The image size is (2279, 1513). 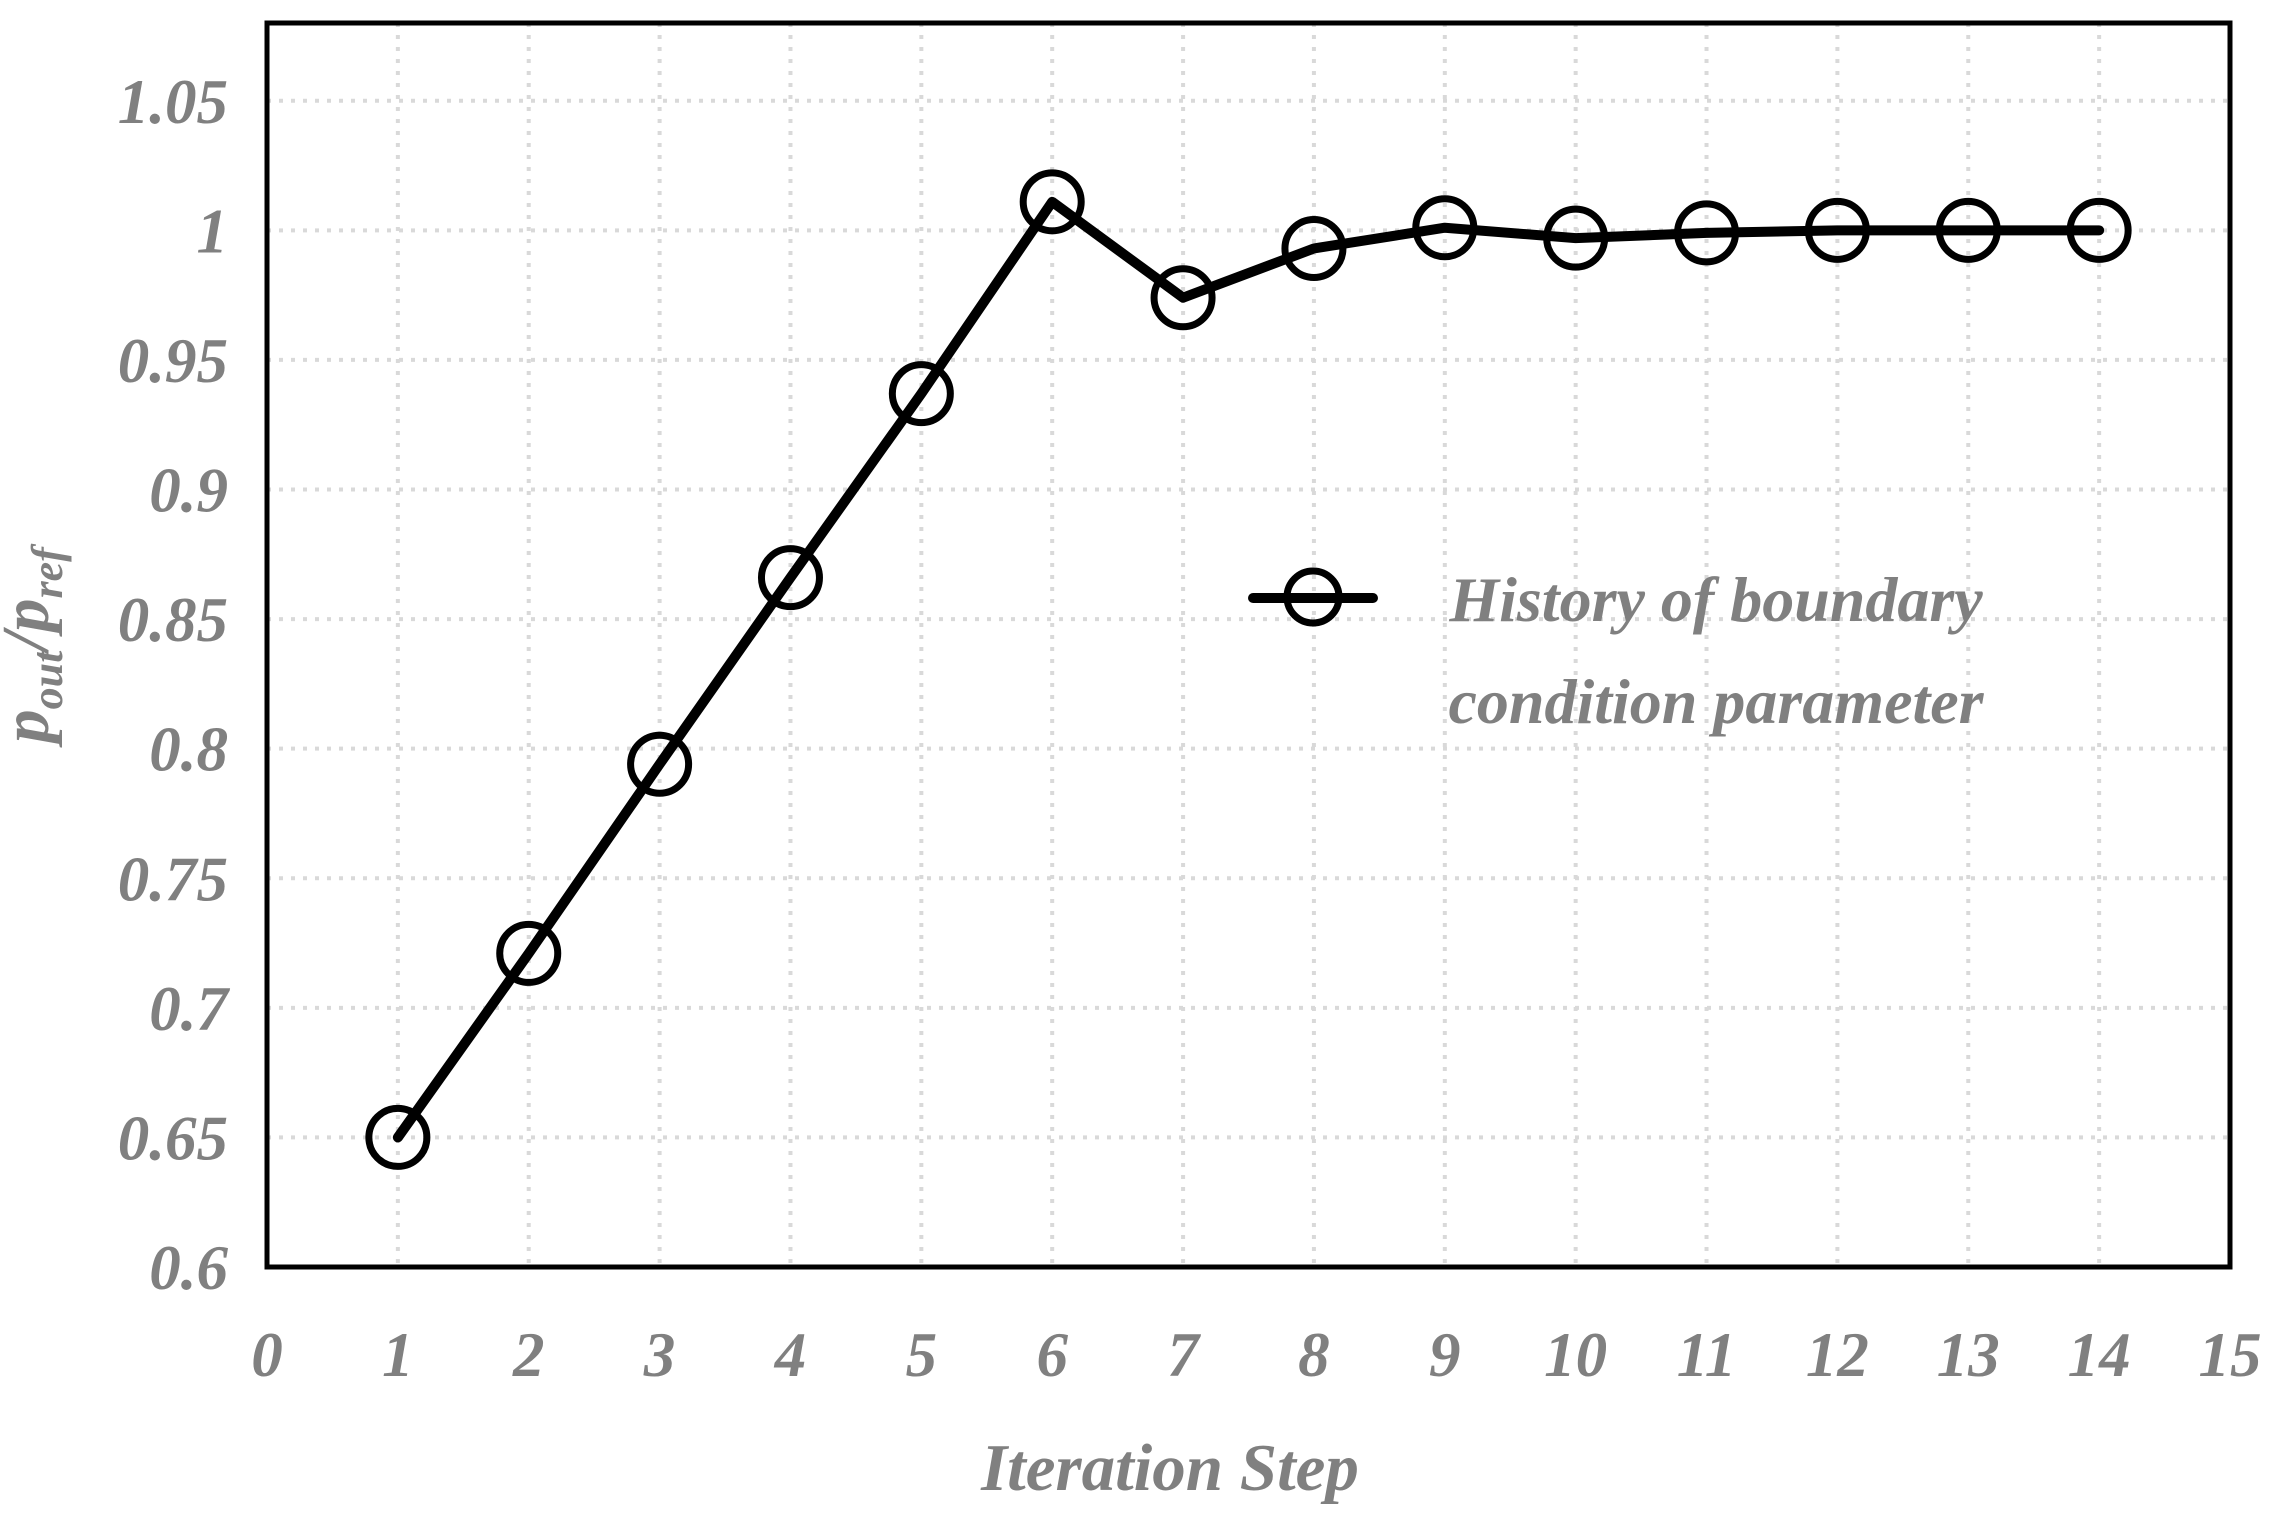 What do you see at coordinates (528, 1355) in the screenshot?
I see `x-tick-label: 2` at bounding box center [528, 1355].